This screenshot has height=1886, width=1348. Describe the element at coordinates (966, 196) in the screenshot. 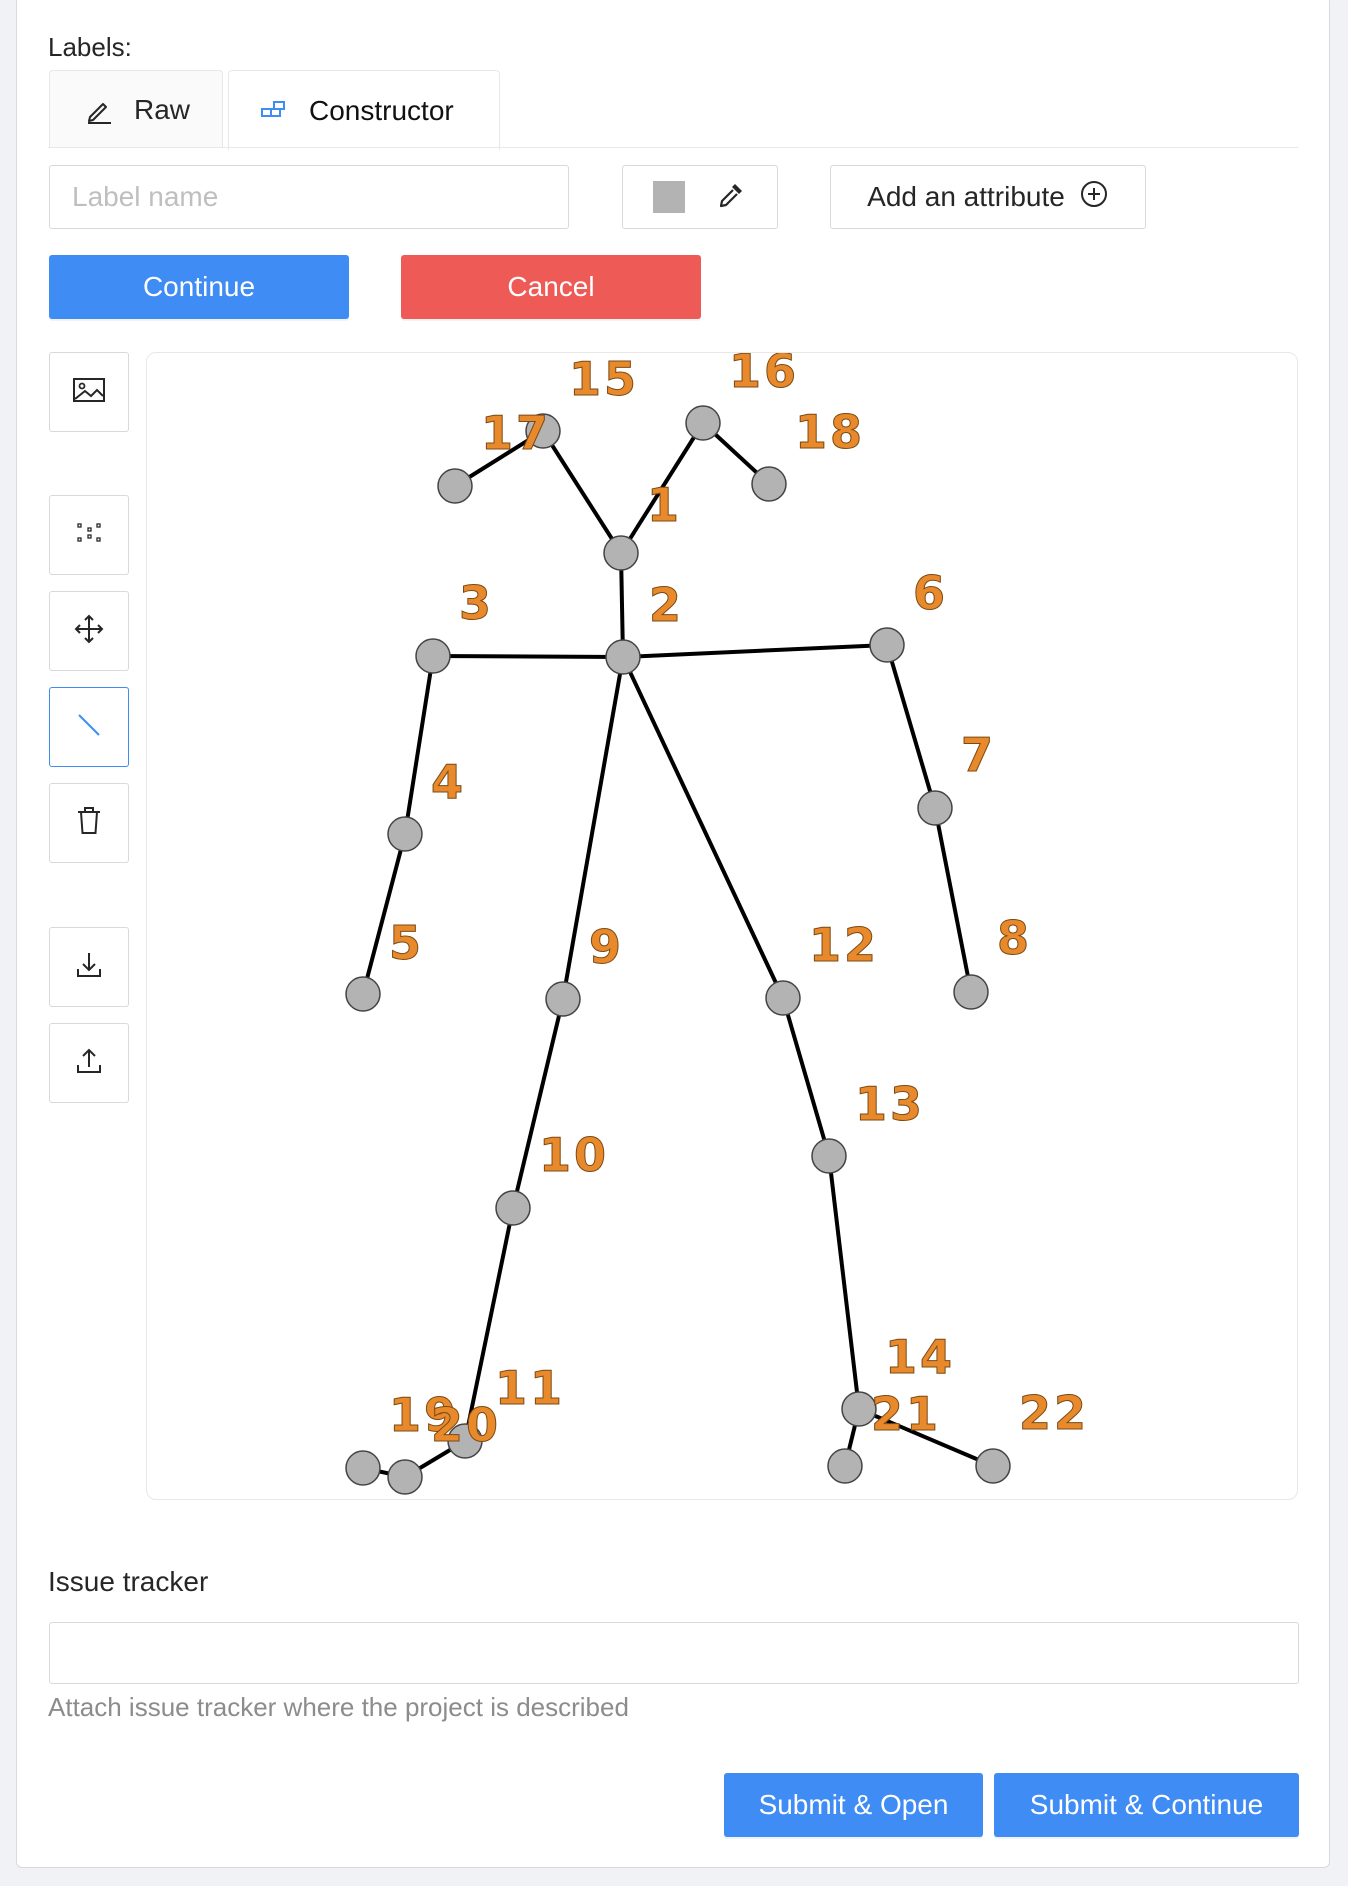

I see `add-attribute-label: Add an attribute` at that location.